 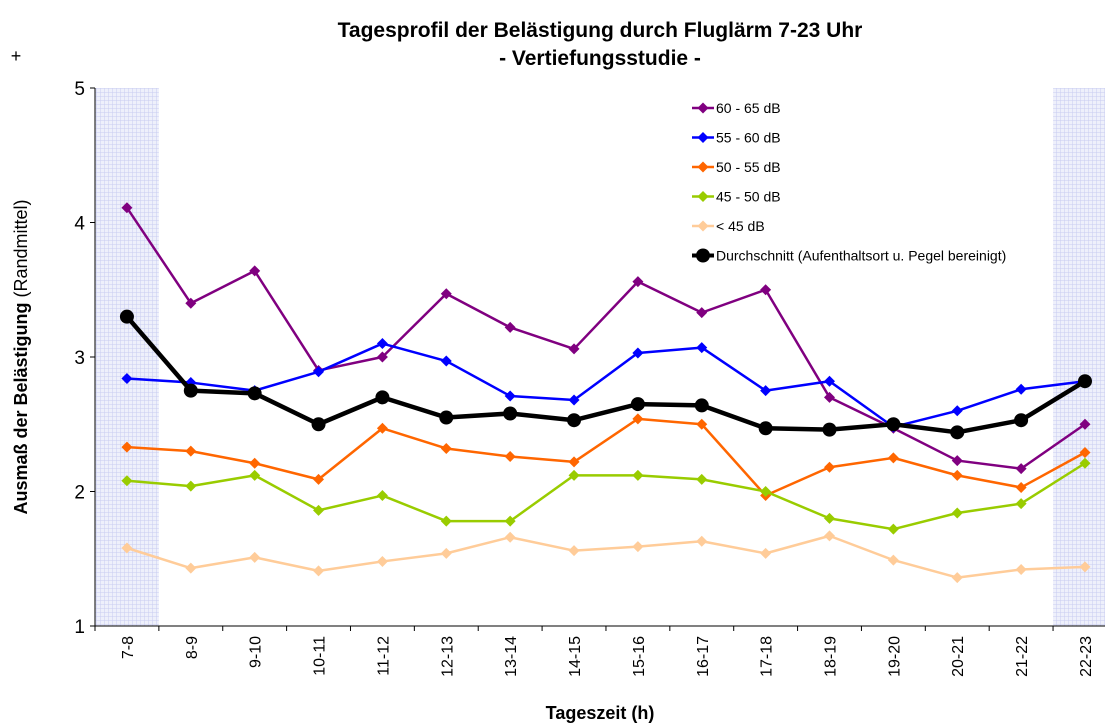 I want to click on x-tick-label: 14-15, so click(x=575, y=656).